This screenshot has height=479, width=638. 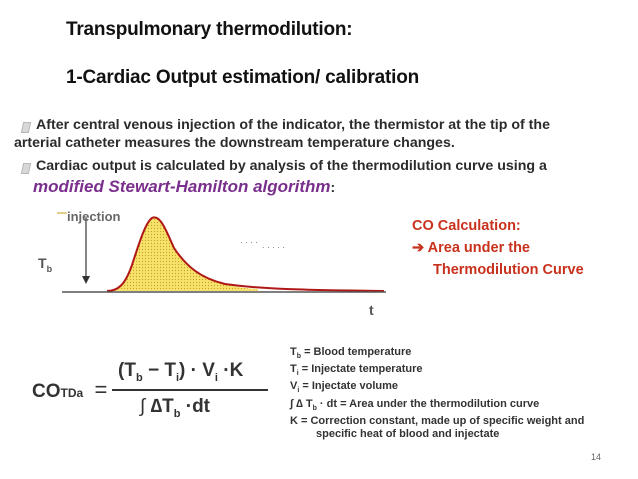 I want to click on thermodilution-curve, so click(x=245, y=254).